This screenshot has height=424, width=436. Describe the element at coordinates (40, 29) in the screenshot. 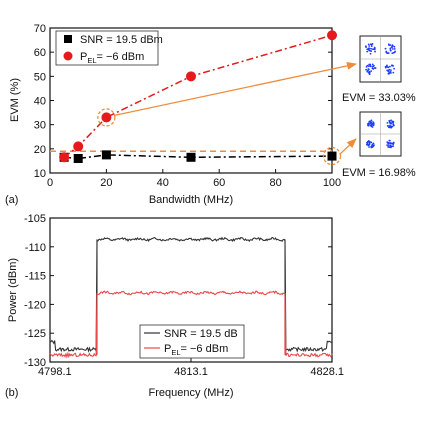

I see `y-tick-label: 70` at that location.